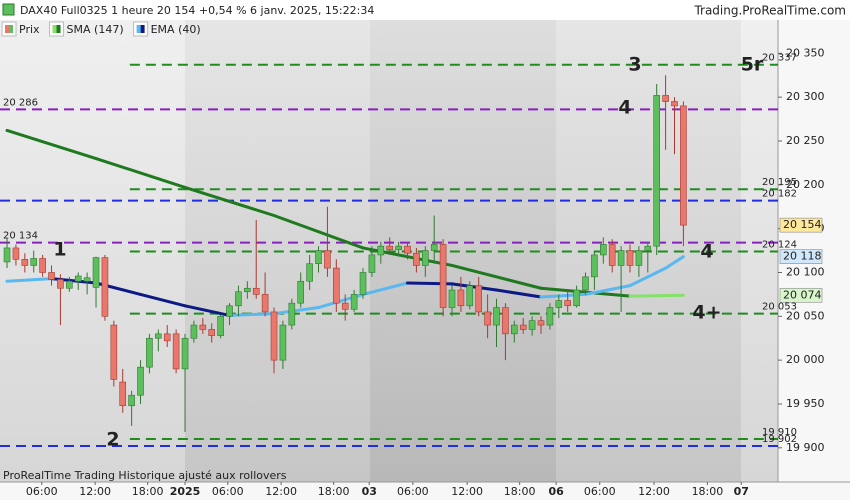  What do you see at coordinates (779, 58) in the screenshot?
I see `level-label: 20 337` at bounding box center [779, 58].